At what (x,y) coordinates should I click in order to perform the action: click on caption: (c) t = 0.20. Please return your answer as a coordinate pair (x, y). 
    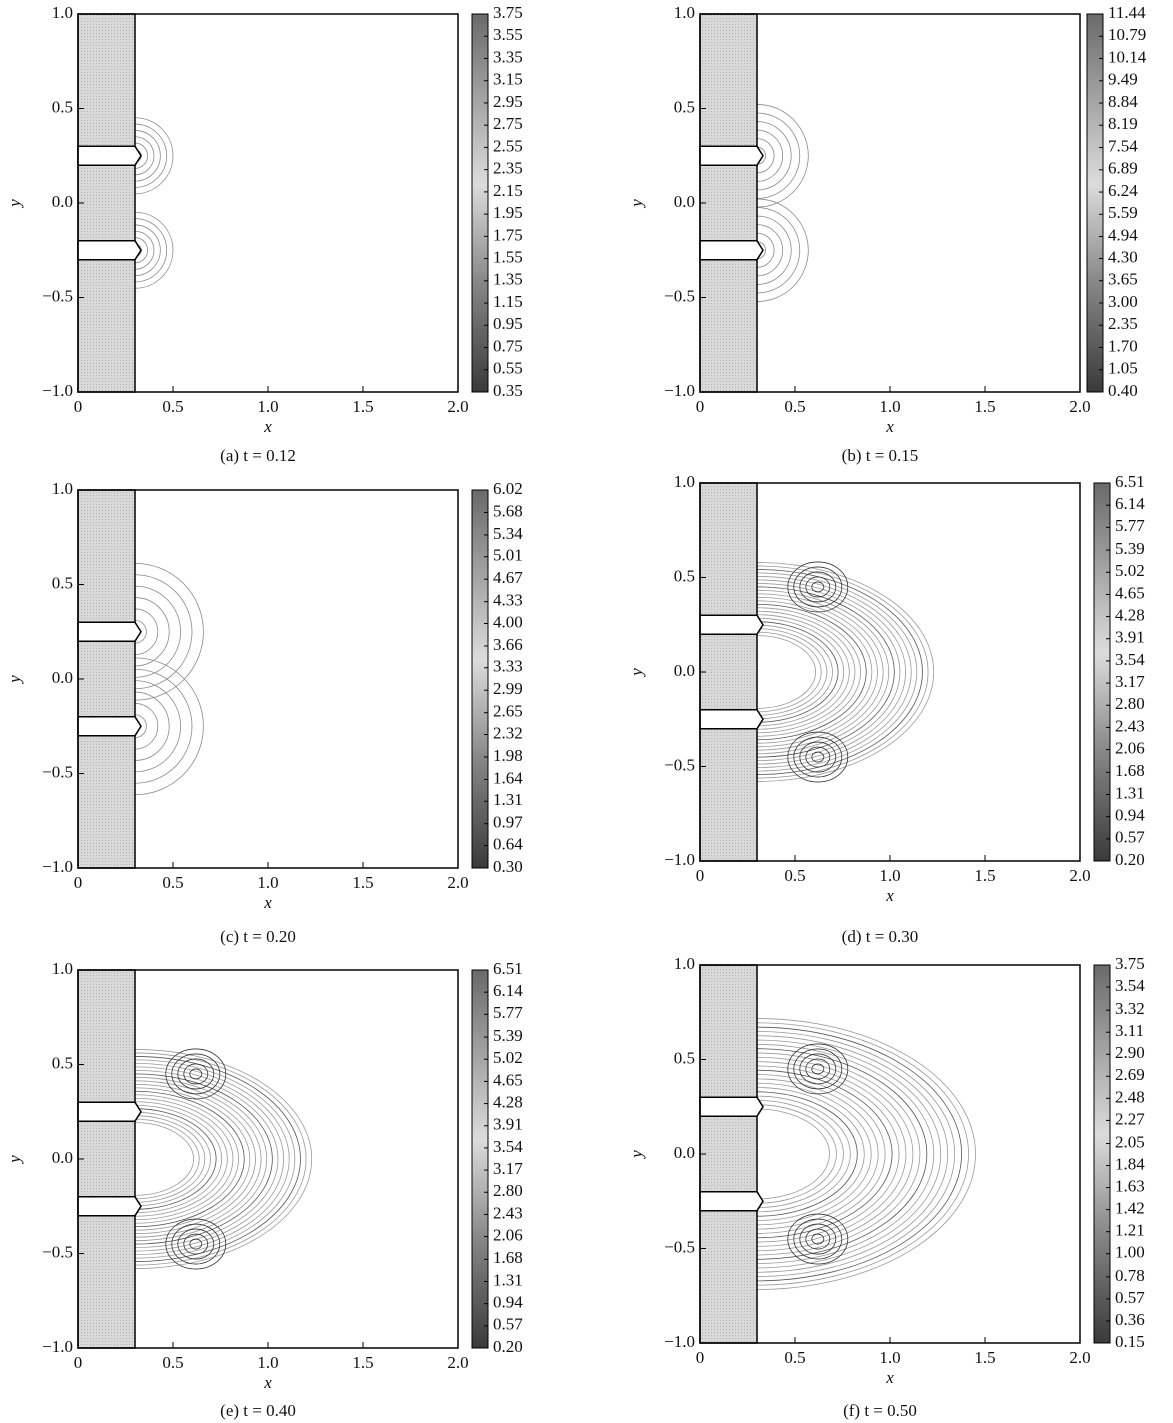
    Looking at the image, I should click on (258, 936).